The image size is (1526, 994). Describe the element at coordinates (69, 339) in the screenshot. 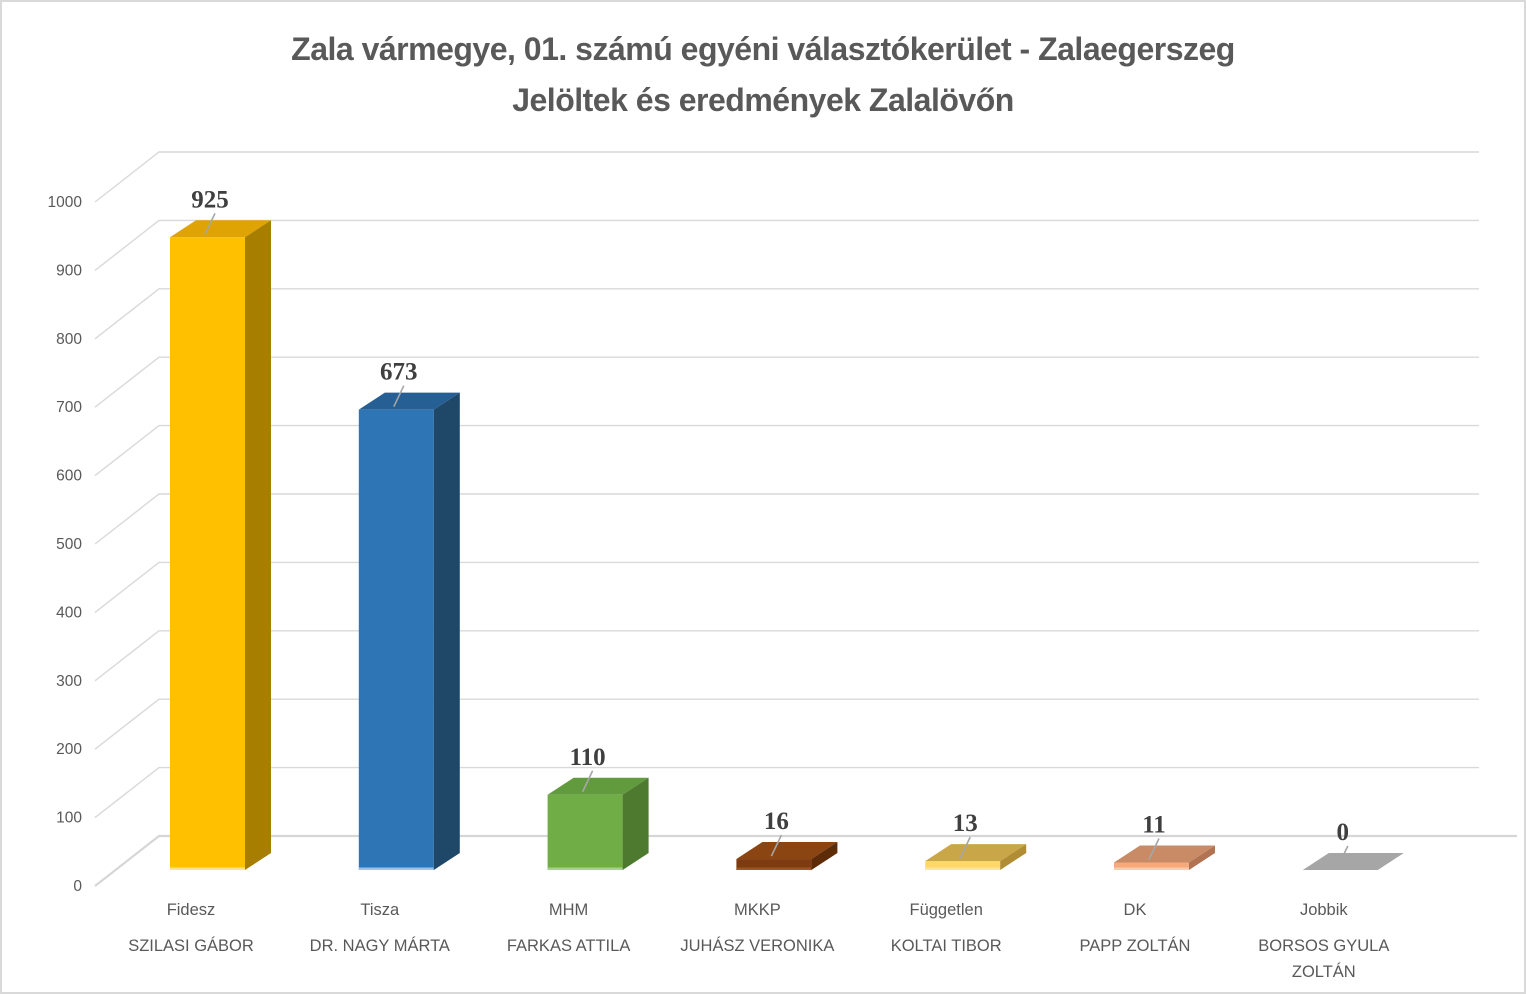

I see `y-tick-label: 800` at that location.